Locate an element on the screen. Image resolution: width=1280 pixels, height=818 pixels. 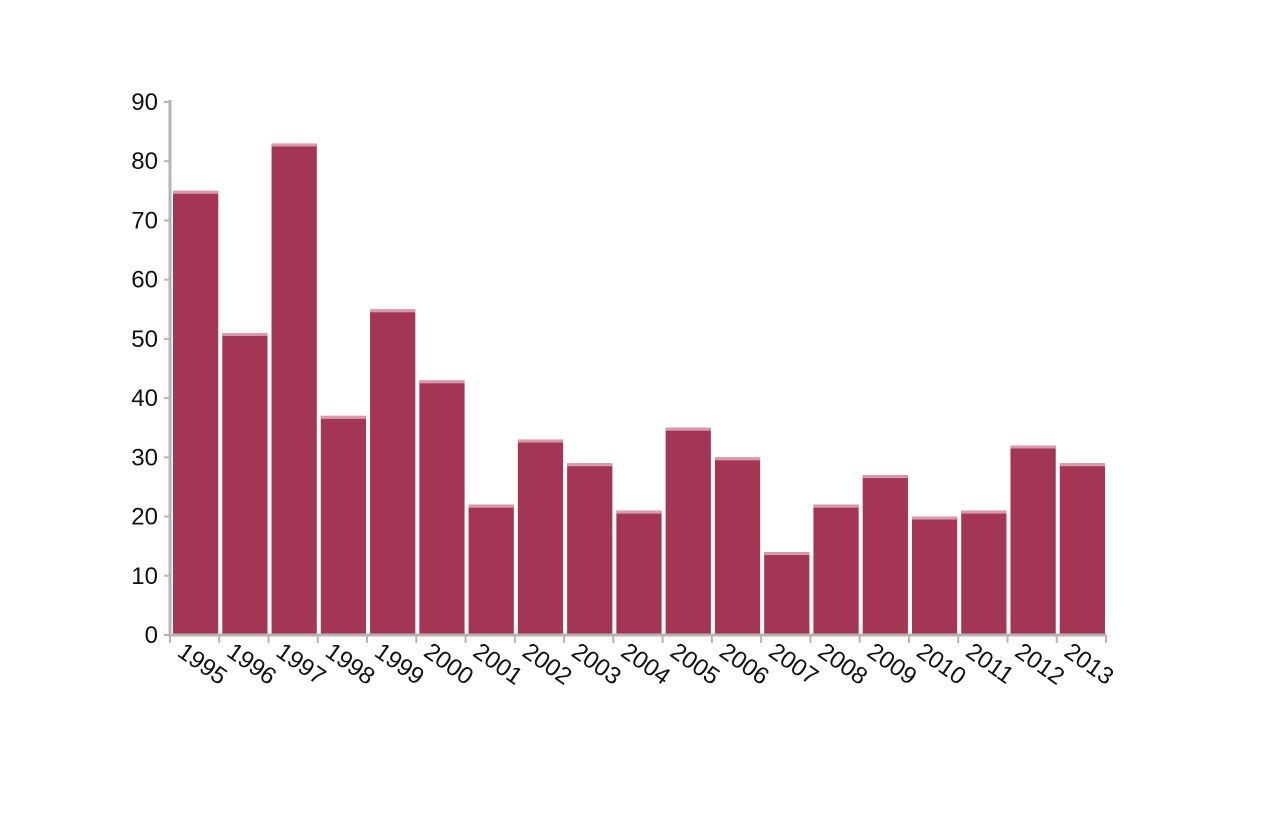
x-tick-label-2006: 2006 is located at coordinates (743, 664).